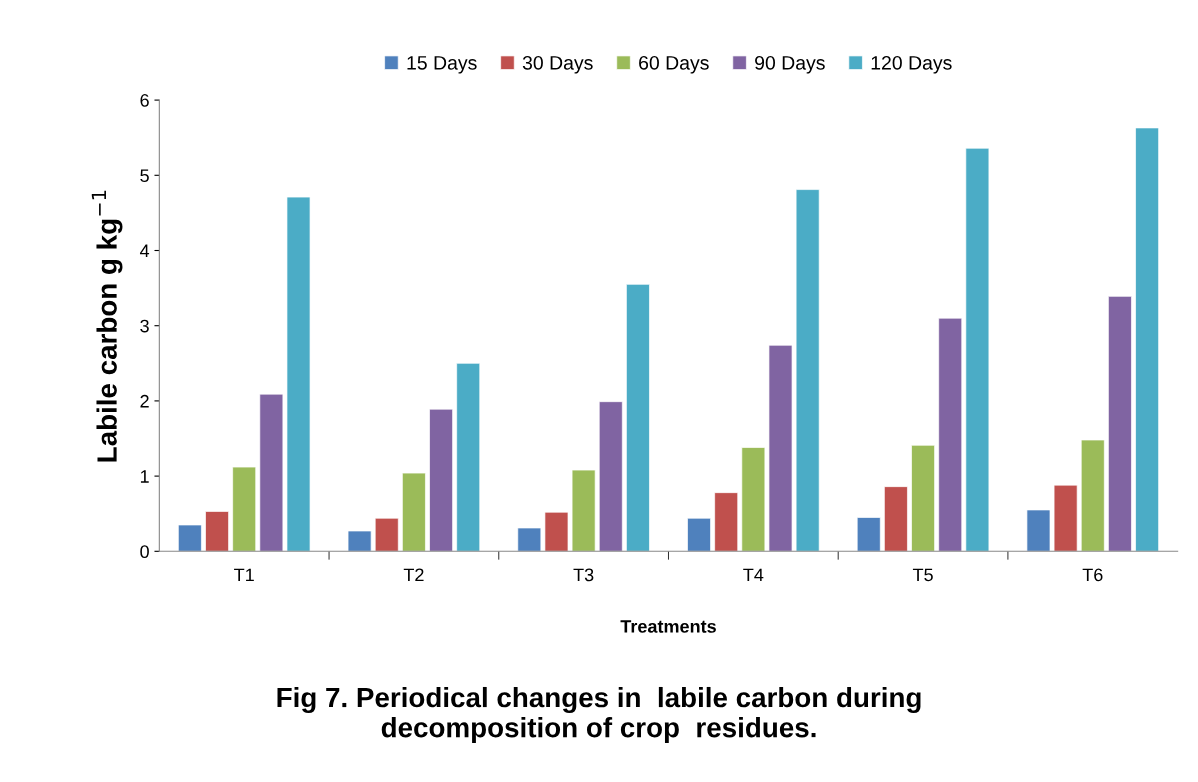 The height and width of the screenshot is (782, 1198). What do you see at coordinates (599, 714) in the screenshot?
I see `text: Fig 7. Periodical changes in labile carbon during decomposition of crop residues.` at bounding box center [599, 714].